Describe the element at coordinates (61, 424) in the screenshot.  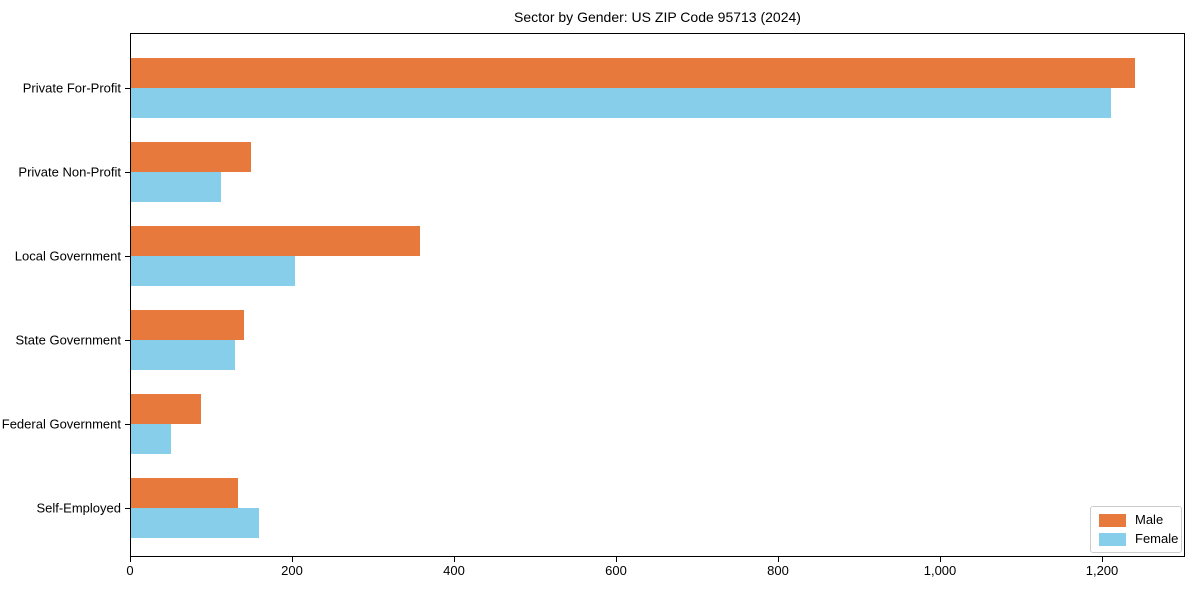
I see `y-tick-label-federal-government: Federal Government` at that location.